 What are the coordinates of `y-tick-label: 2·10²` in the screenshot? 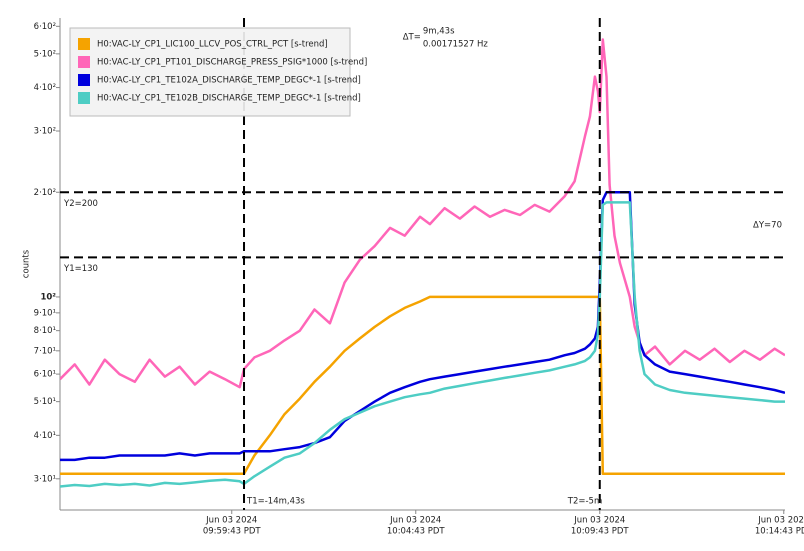 It's located at (45, 193).